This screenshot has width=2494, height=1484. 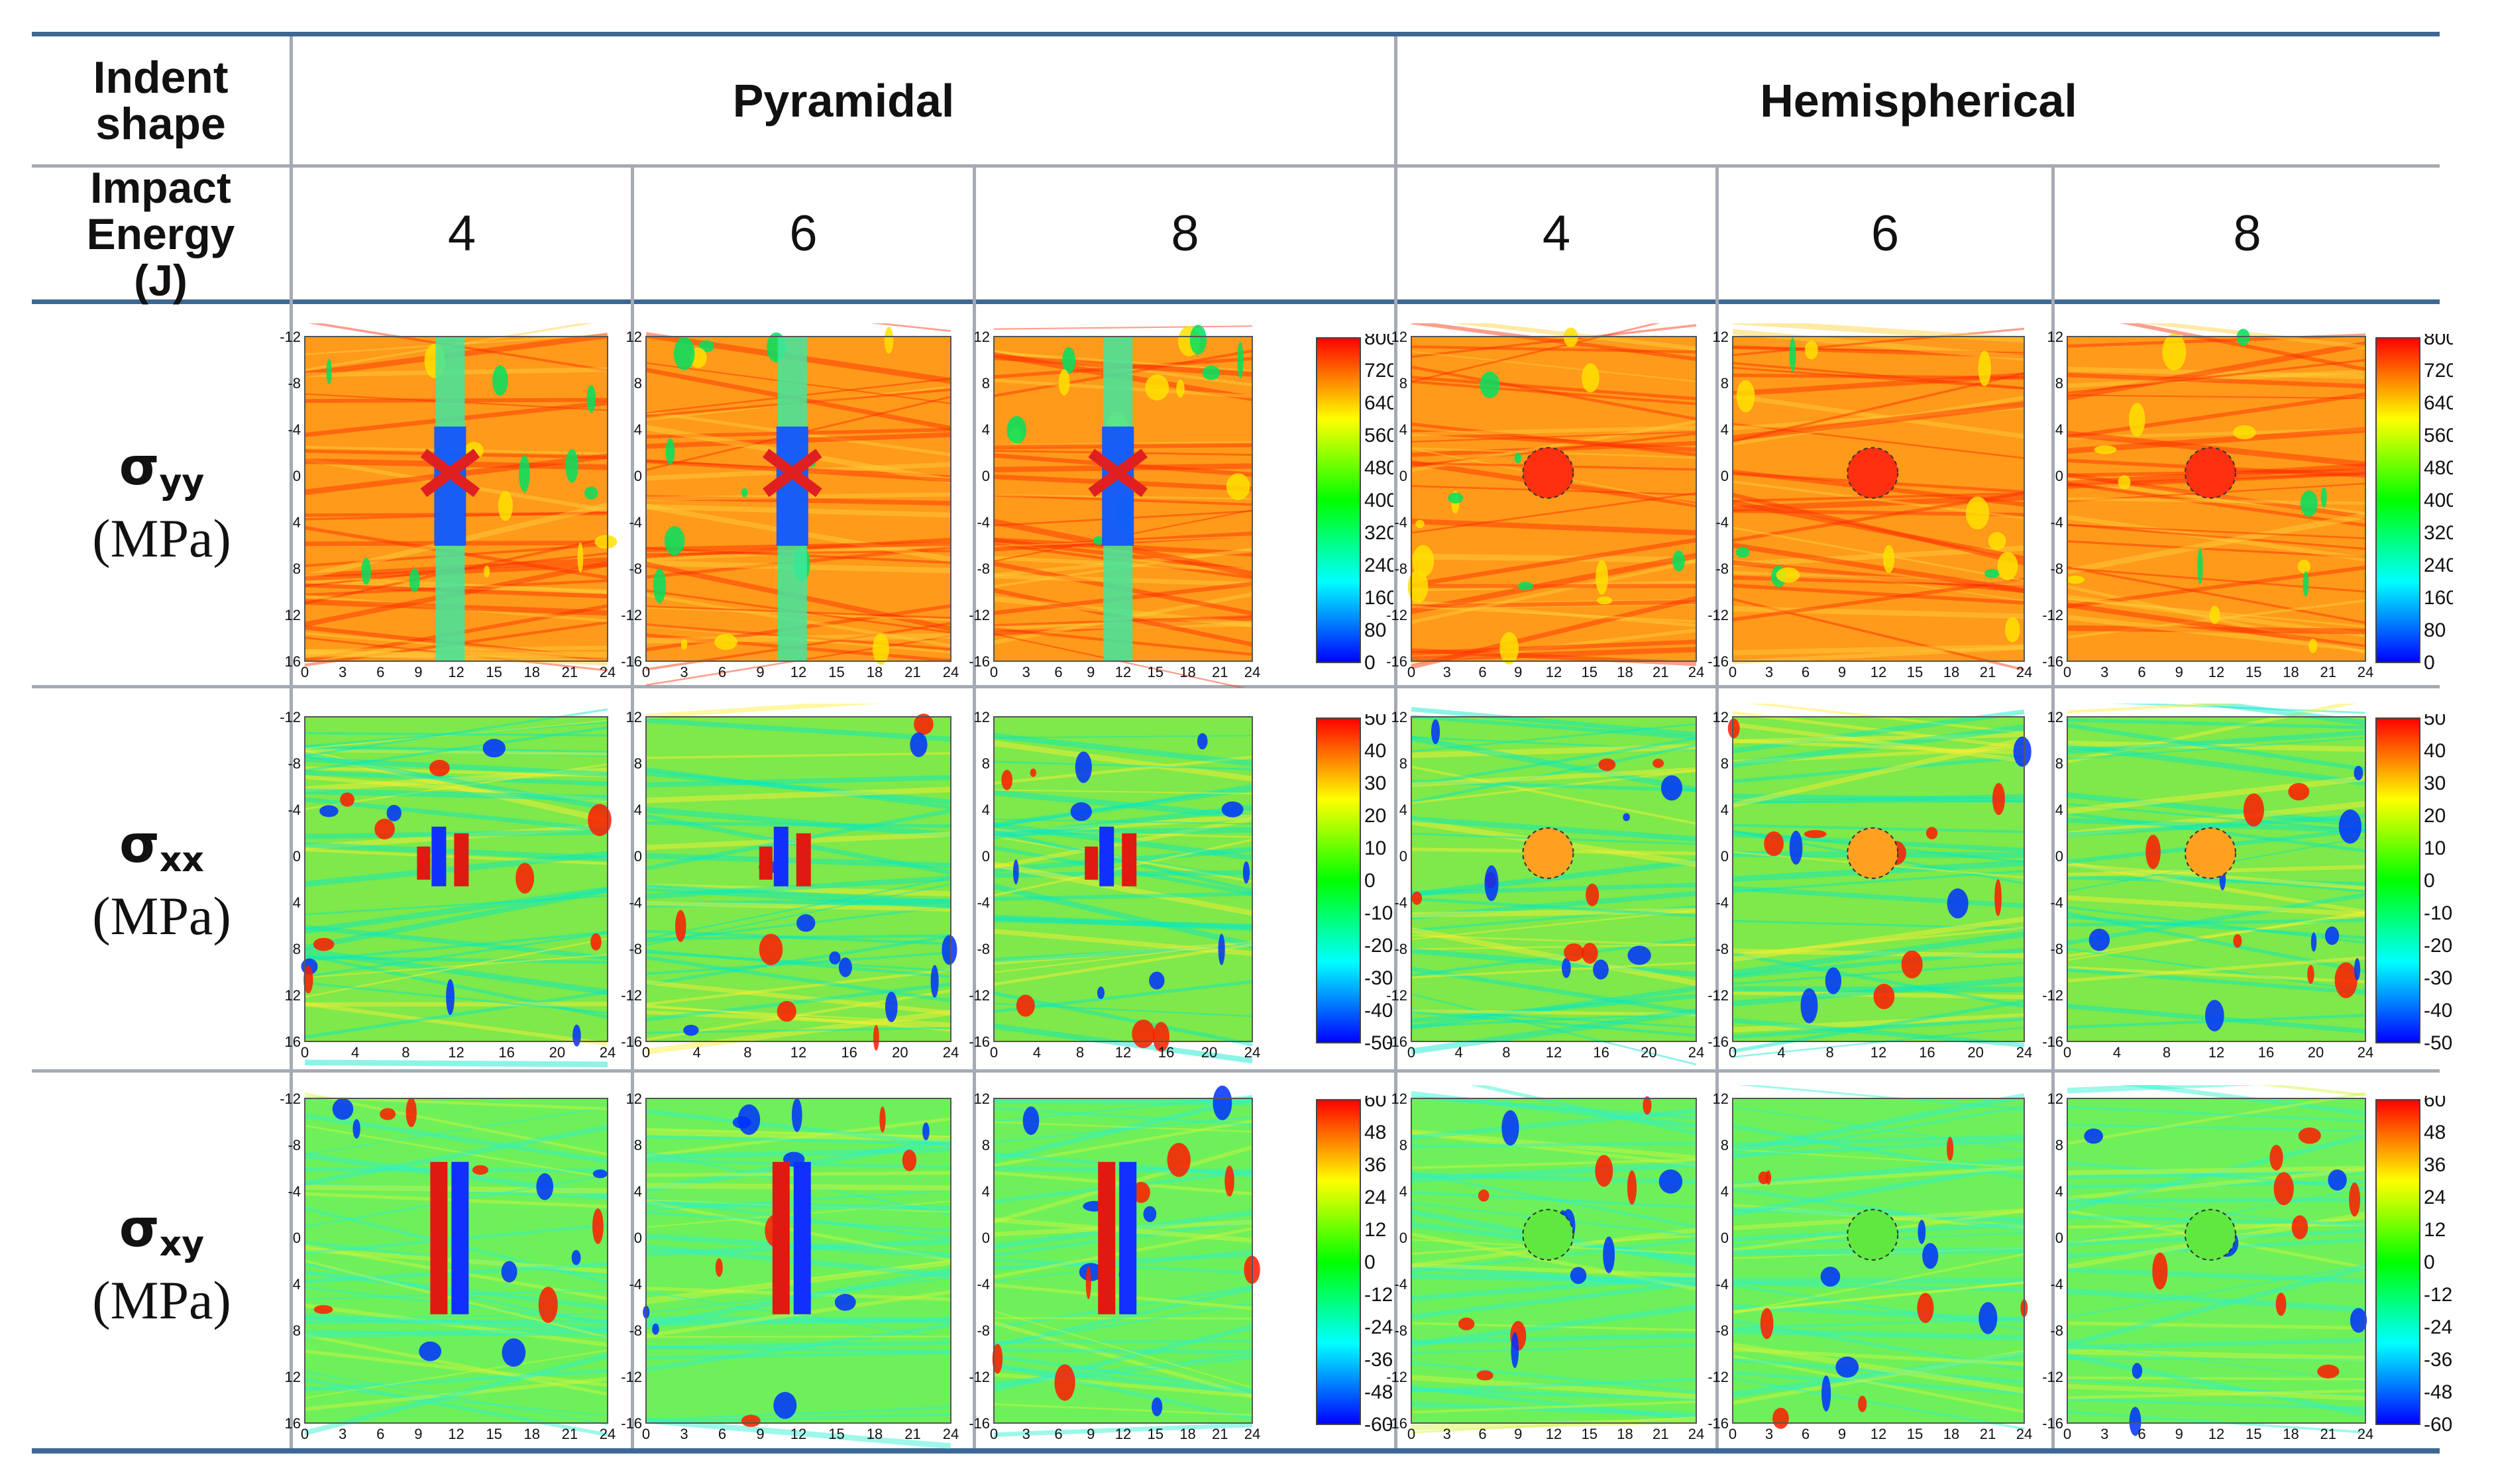 I want to click on y-tick-label: 0, so click(x=2059, y=1238).